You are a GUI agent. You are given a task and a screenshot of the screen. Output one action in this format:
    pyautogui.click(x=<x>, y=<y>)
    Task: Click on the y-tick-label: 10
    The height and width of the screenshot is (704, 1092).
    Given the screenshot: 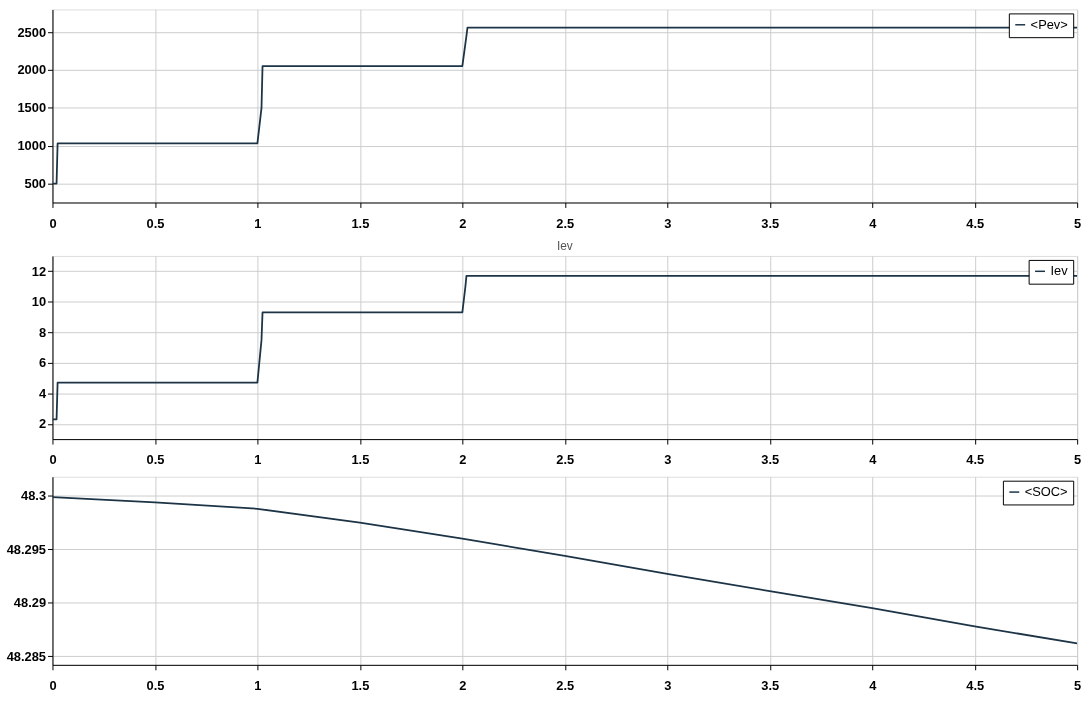 What is the action you would take?
    pyautogui.click(x=39, y=302)
    